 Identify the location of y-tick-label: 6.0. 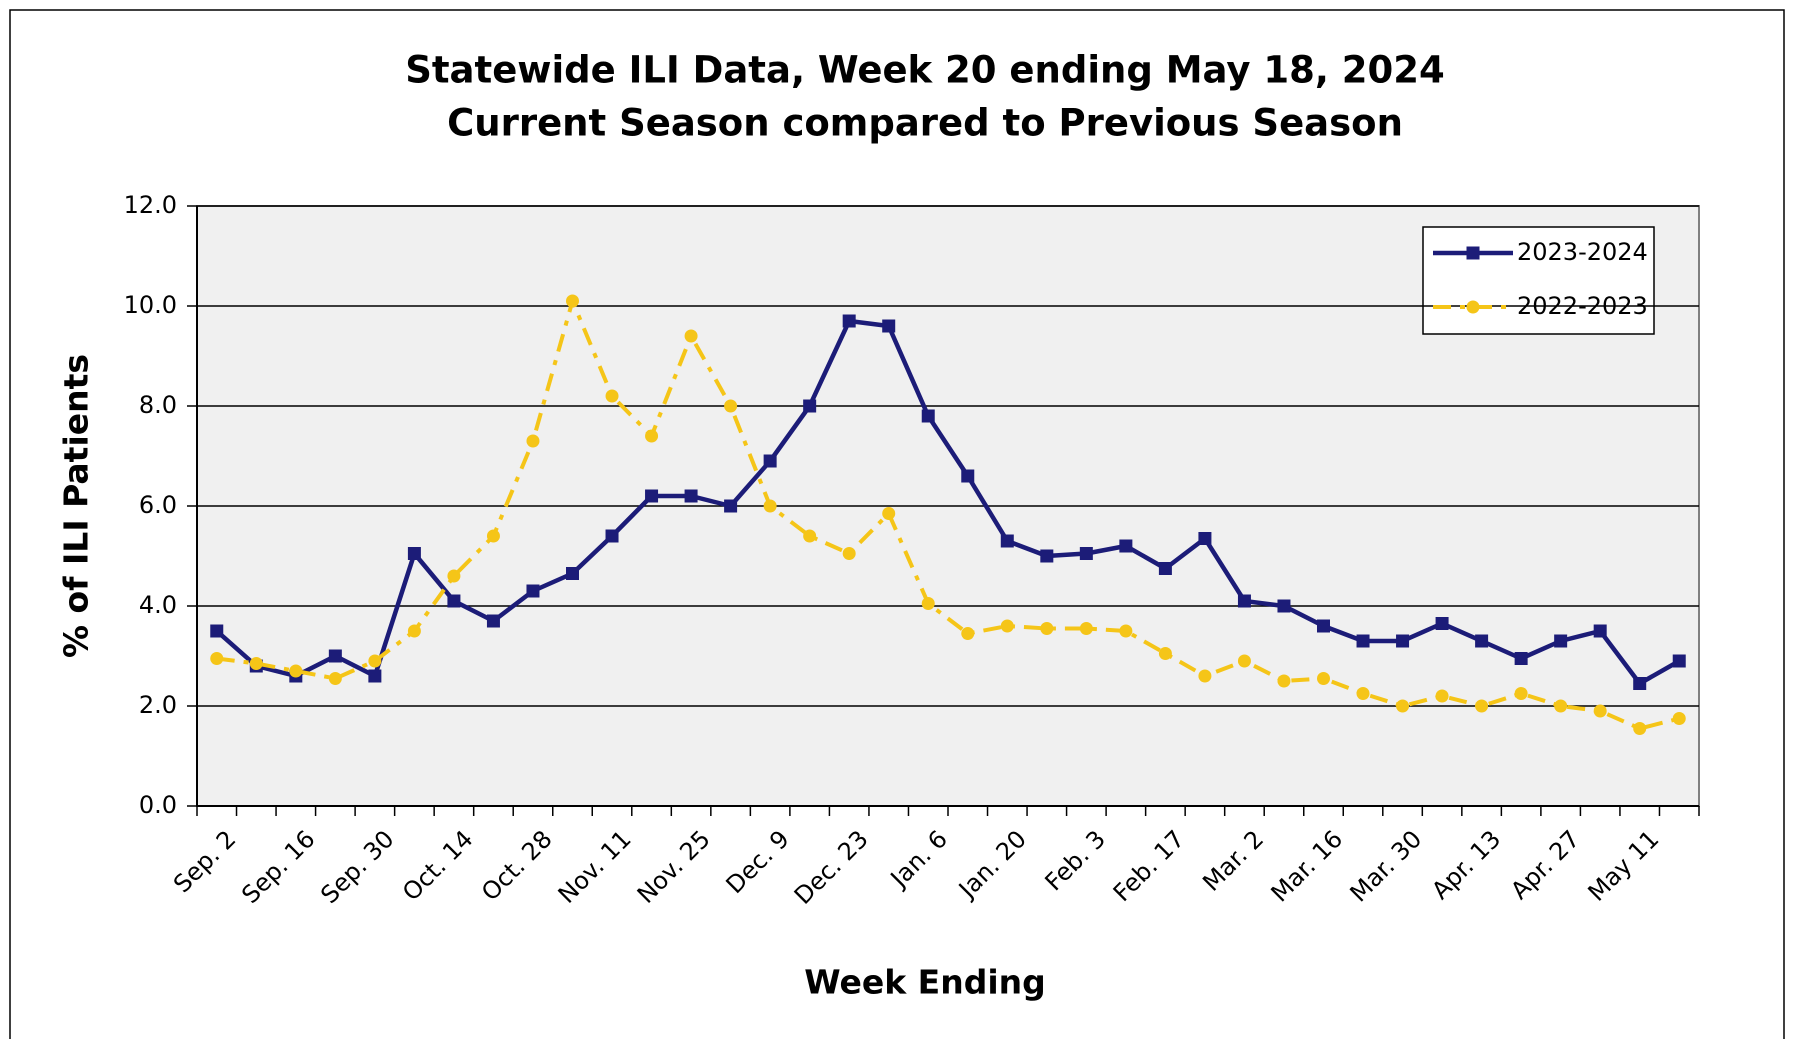
(158, 505).